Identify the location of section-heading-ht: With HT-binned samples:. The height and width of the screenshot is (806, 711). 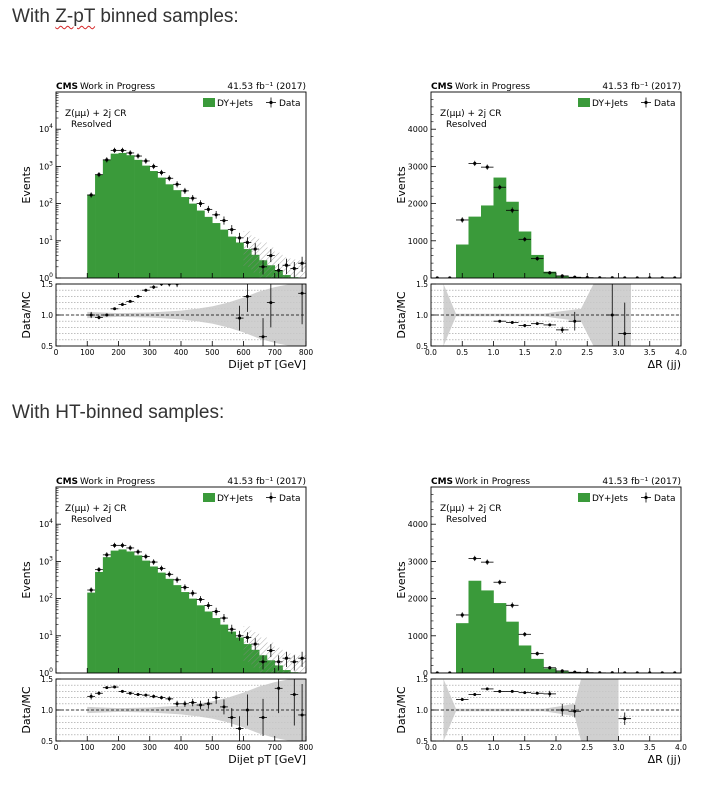
(118, 413).